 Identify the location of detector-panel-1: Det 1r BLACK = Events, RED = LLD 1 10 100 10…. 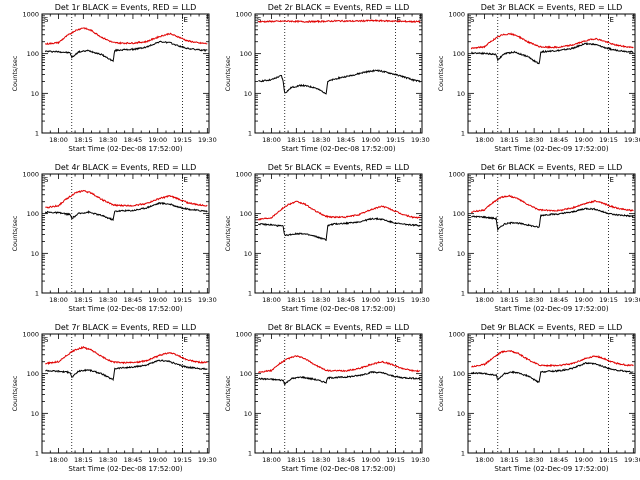
(114, 78).